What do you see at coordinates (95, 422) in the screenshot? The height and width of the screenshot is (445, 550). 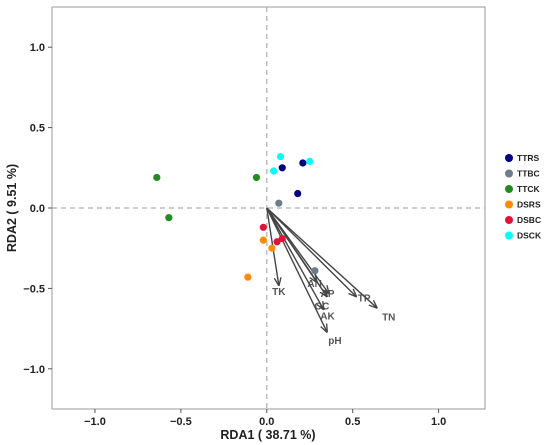 I see `x-tick-label: −1.0` at bounding box center [95, 422].